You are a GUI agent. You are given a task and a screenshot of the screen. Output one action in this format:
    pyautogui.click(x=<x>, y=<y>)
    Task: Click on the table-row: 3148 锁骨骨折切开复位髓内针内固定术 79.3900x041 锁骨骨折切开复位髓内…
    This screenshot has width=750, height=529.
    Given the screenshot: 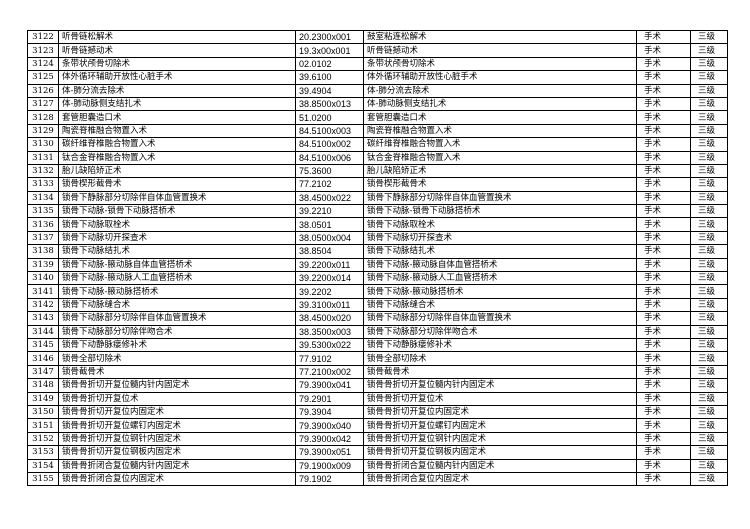 What is the action you would take?
    pyautogui.click(x=377, y=385)
    